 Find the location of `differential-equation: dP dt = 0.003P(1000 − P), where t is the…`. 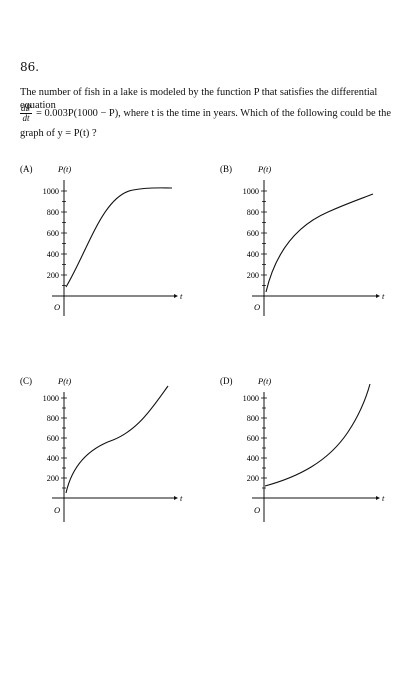

differential-equation: dP dt = 0.003P(1000 − P), where t is the… is located at coordinates (205, 113).